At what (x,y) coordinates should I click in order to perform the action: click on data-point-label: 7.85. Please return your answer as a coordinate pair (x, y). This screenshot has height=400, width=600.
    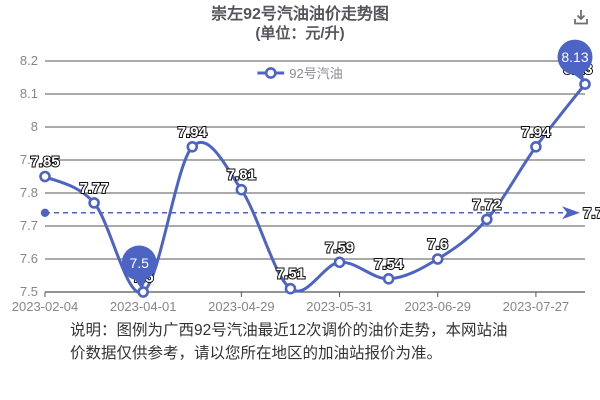
    Looking at the image, I should click on (44, 162).